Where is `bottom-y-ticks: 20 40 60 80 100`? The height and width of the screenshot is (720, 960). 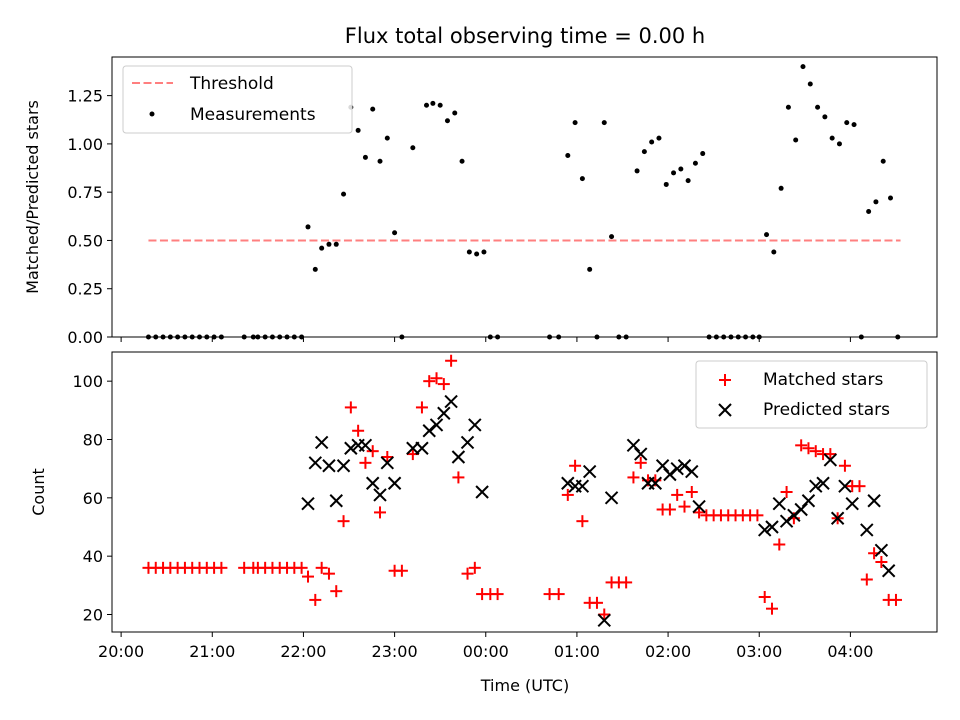
bottom-y-ticks: 20 40 60 80 100 is located at coordinates (92, 498).